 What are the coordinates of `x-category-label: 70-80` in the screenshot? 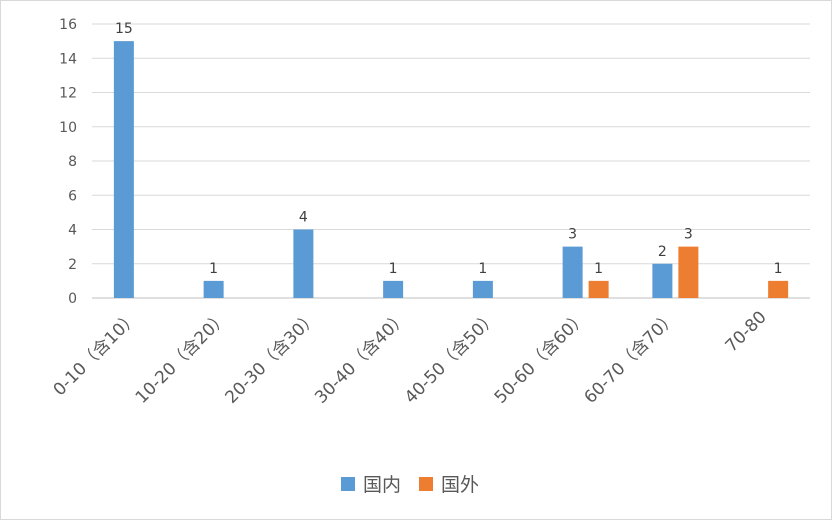 It's located at (746, 331).